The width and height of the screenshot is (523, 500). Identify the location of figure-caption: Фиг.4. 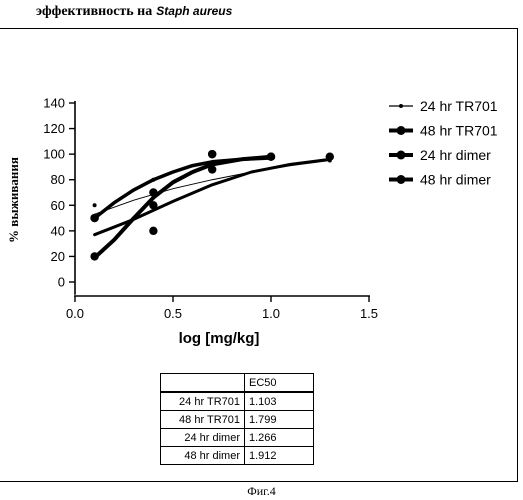
(261, 491).